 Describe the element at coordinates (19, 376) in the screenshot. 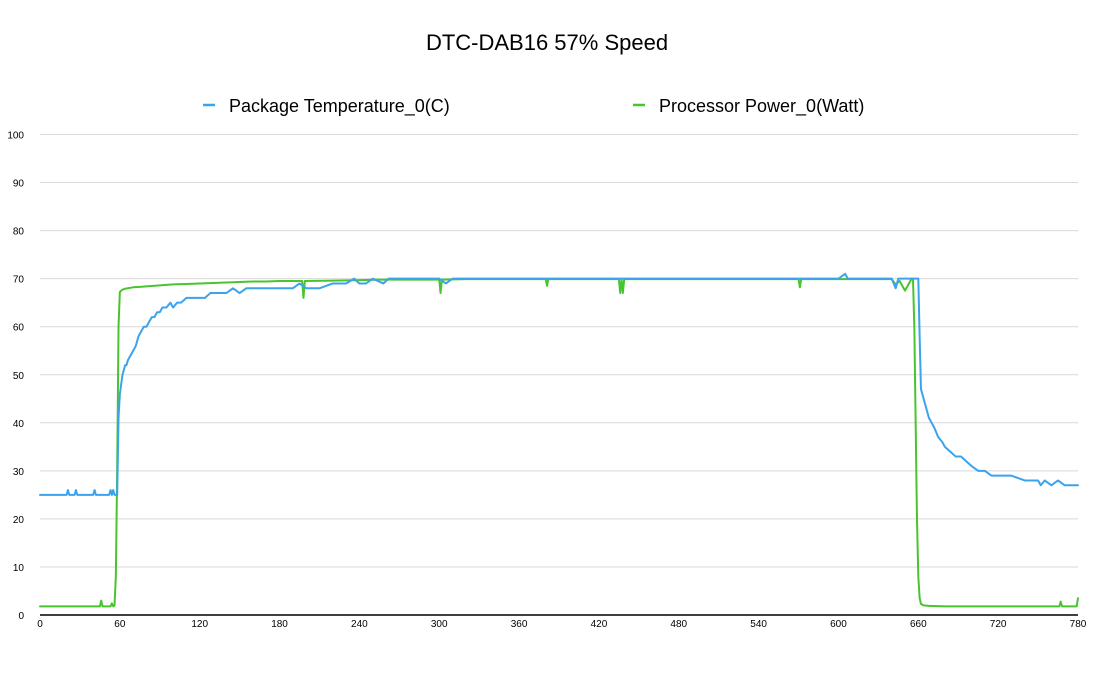

I see `y-tick-label-50: 50` at that location.